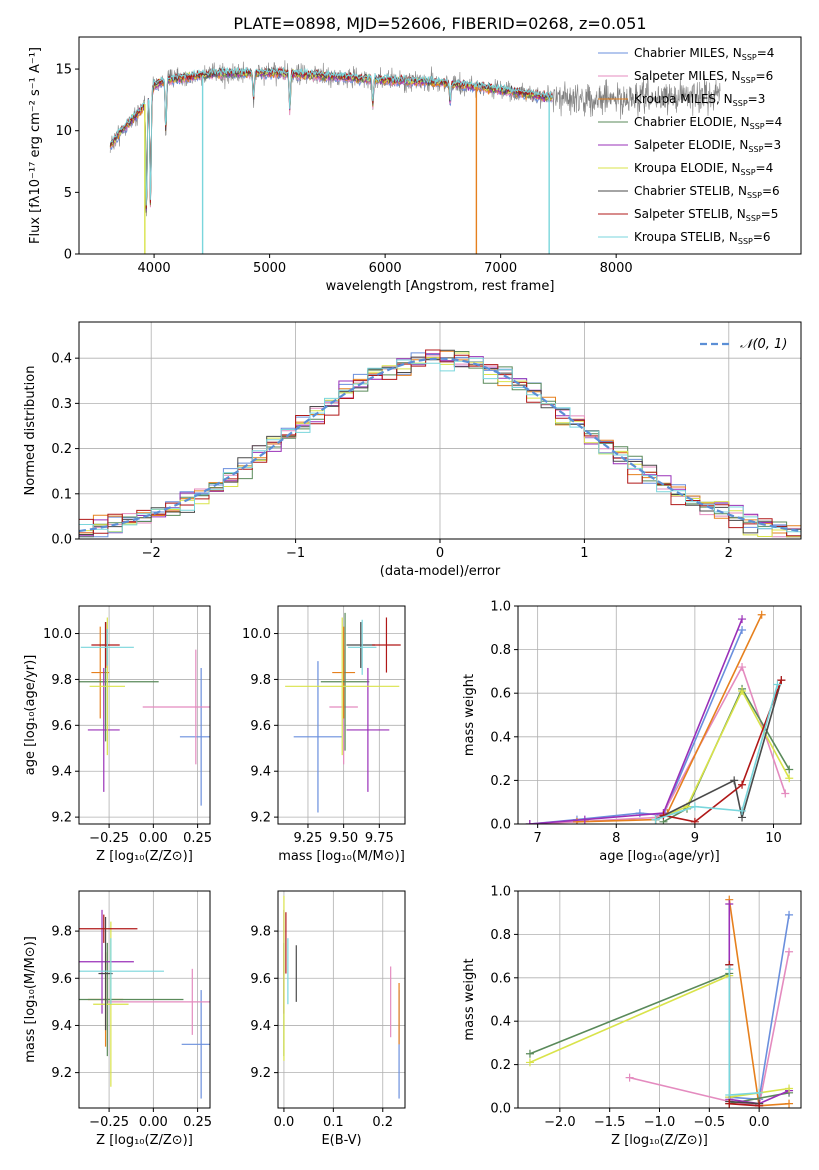  What do you see at coordinates (385, 268) in the screenshot?
I see `x-tick-label: 6000` at bounding box center [385, 268].